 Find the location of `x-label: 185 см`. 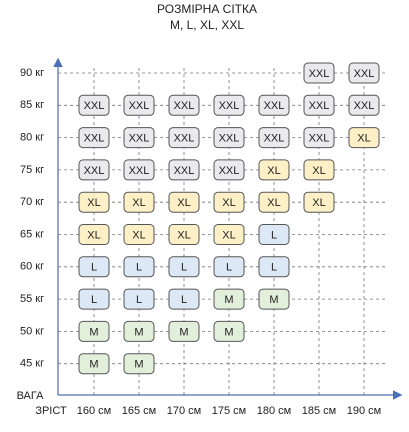

x-label: 185 см is located at coordinates (319, 411).